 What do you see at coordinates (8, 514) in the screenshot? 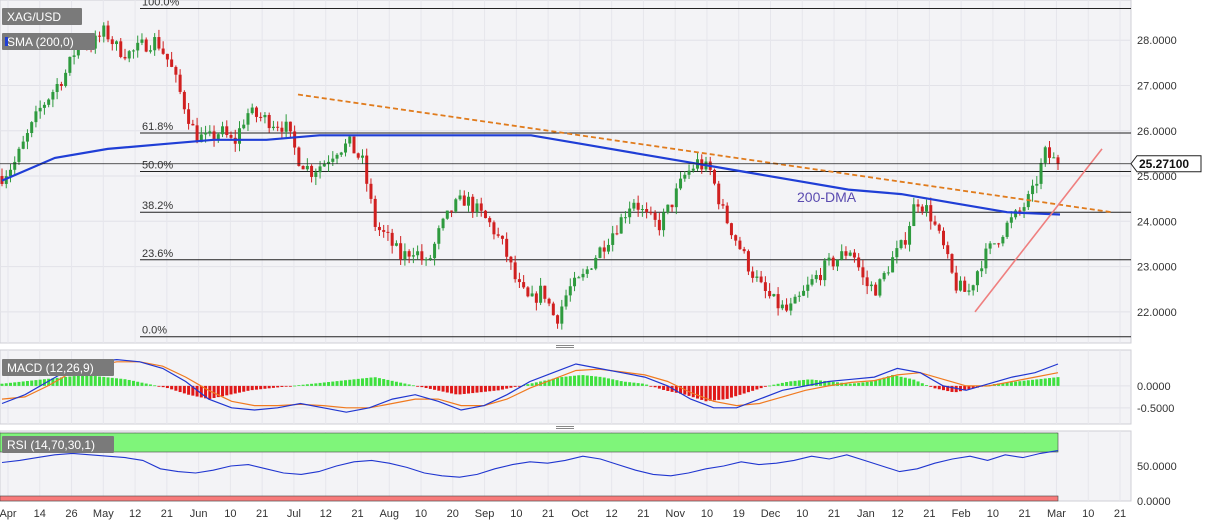
I see `time-tick-label: Apr` at bounding box center [8, 514].